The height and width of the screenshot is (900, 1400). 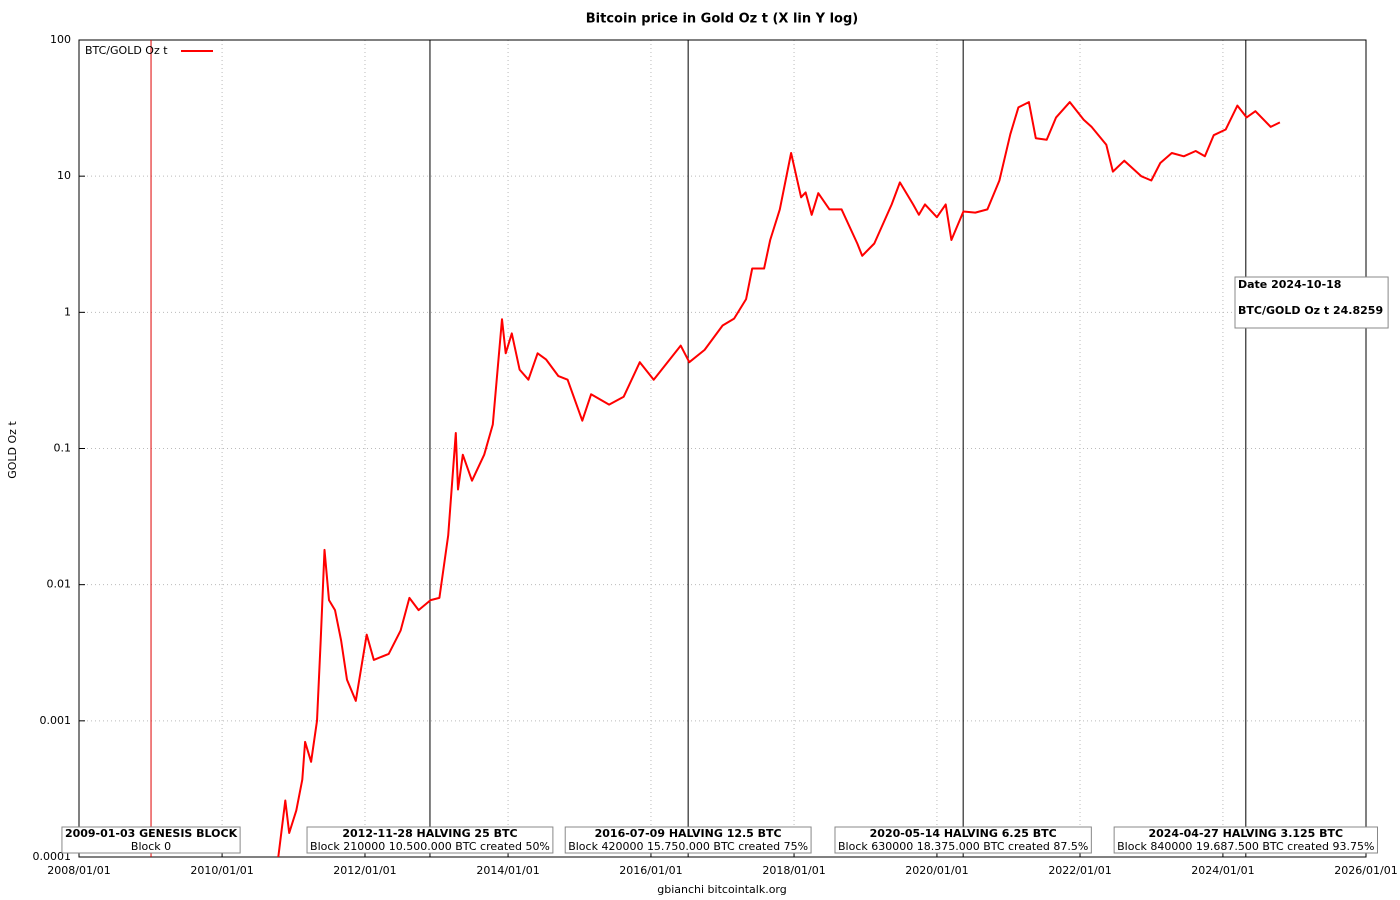 I want to click on x-tick-label: 2022/01/01, so click(x=1079, y=870).